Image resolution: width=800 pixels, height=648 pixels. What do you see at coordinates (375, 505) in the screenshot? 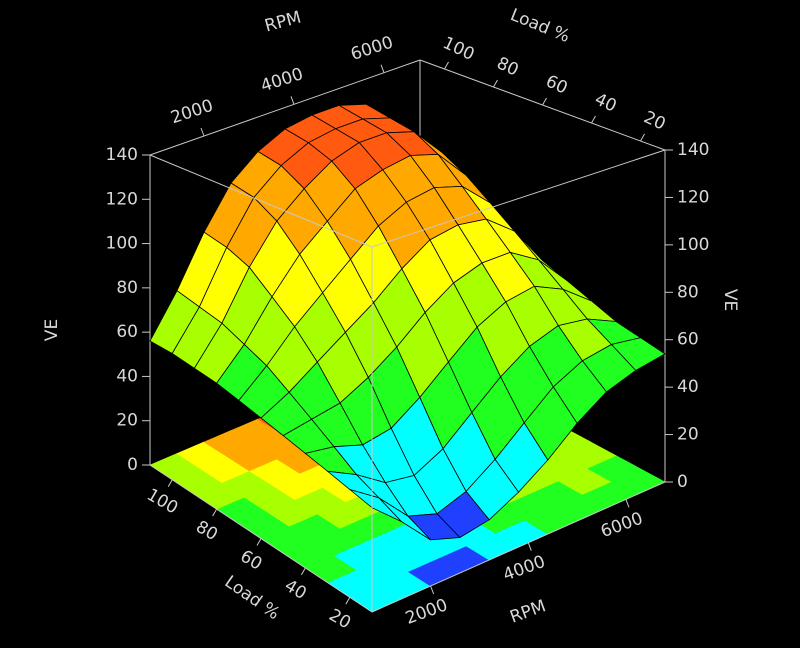
I see `surface-cell` at bounding box center [375, 505].